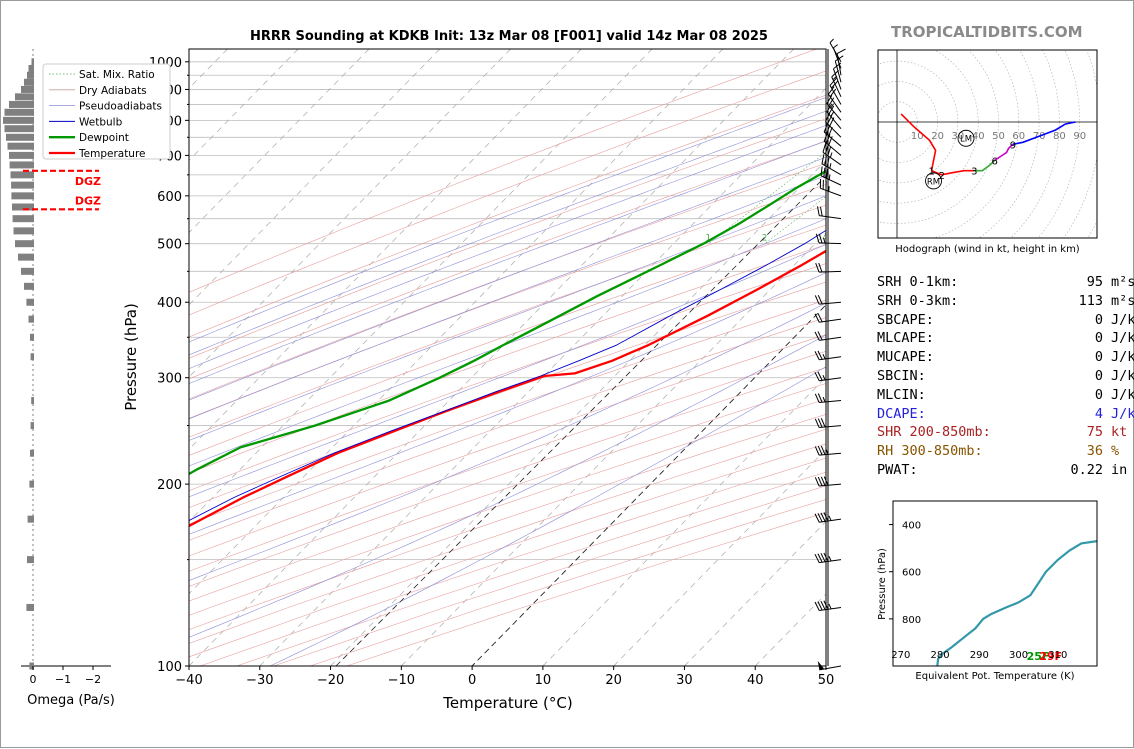 The width and height of the screenshot is (1134, 749). What do you see at coordinates (940, 655) in the screenshot?
I see `thetae-x-tick-label: 280` at bounding box center [940, 655].